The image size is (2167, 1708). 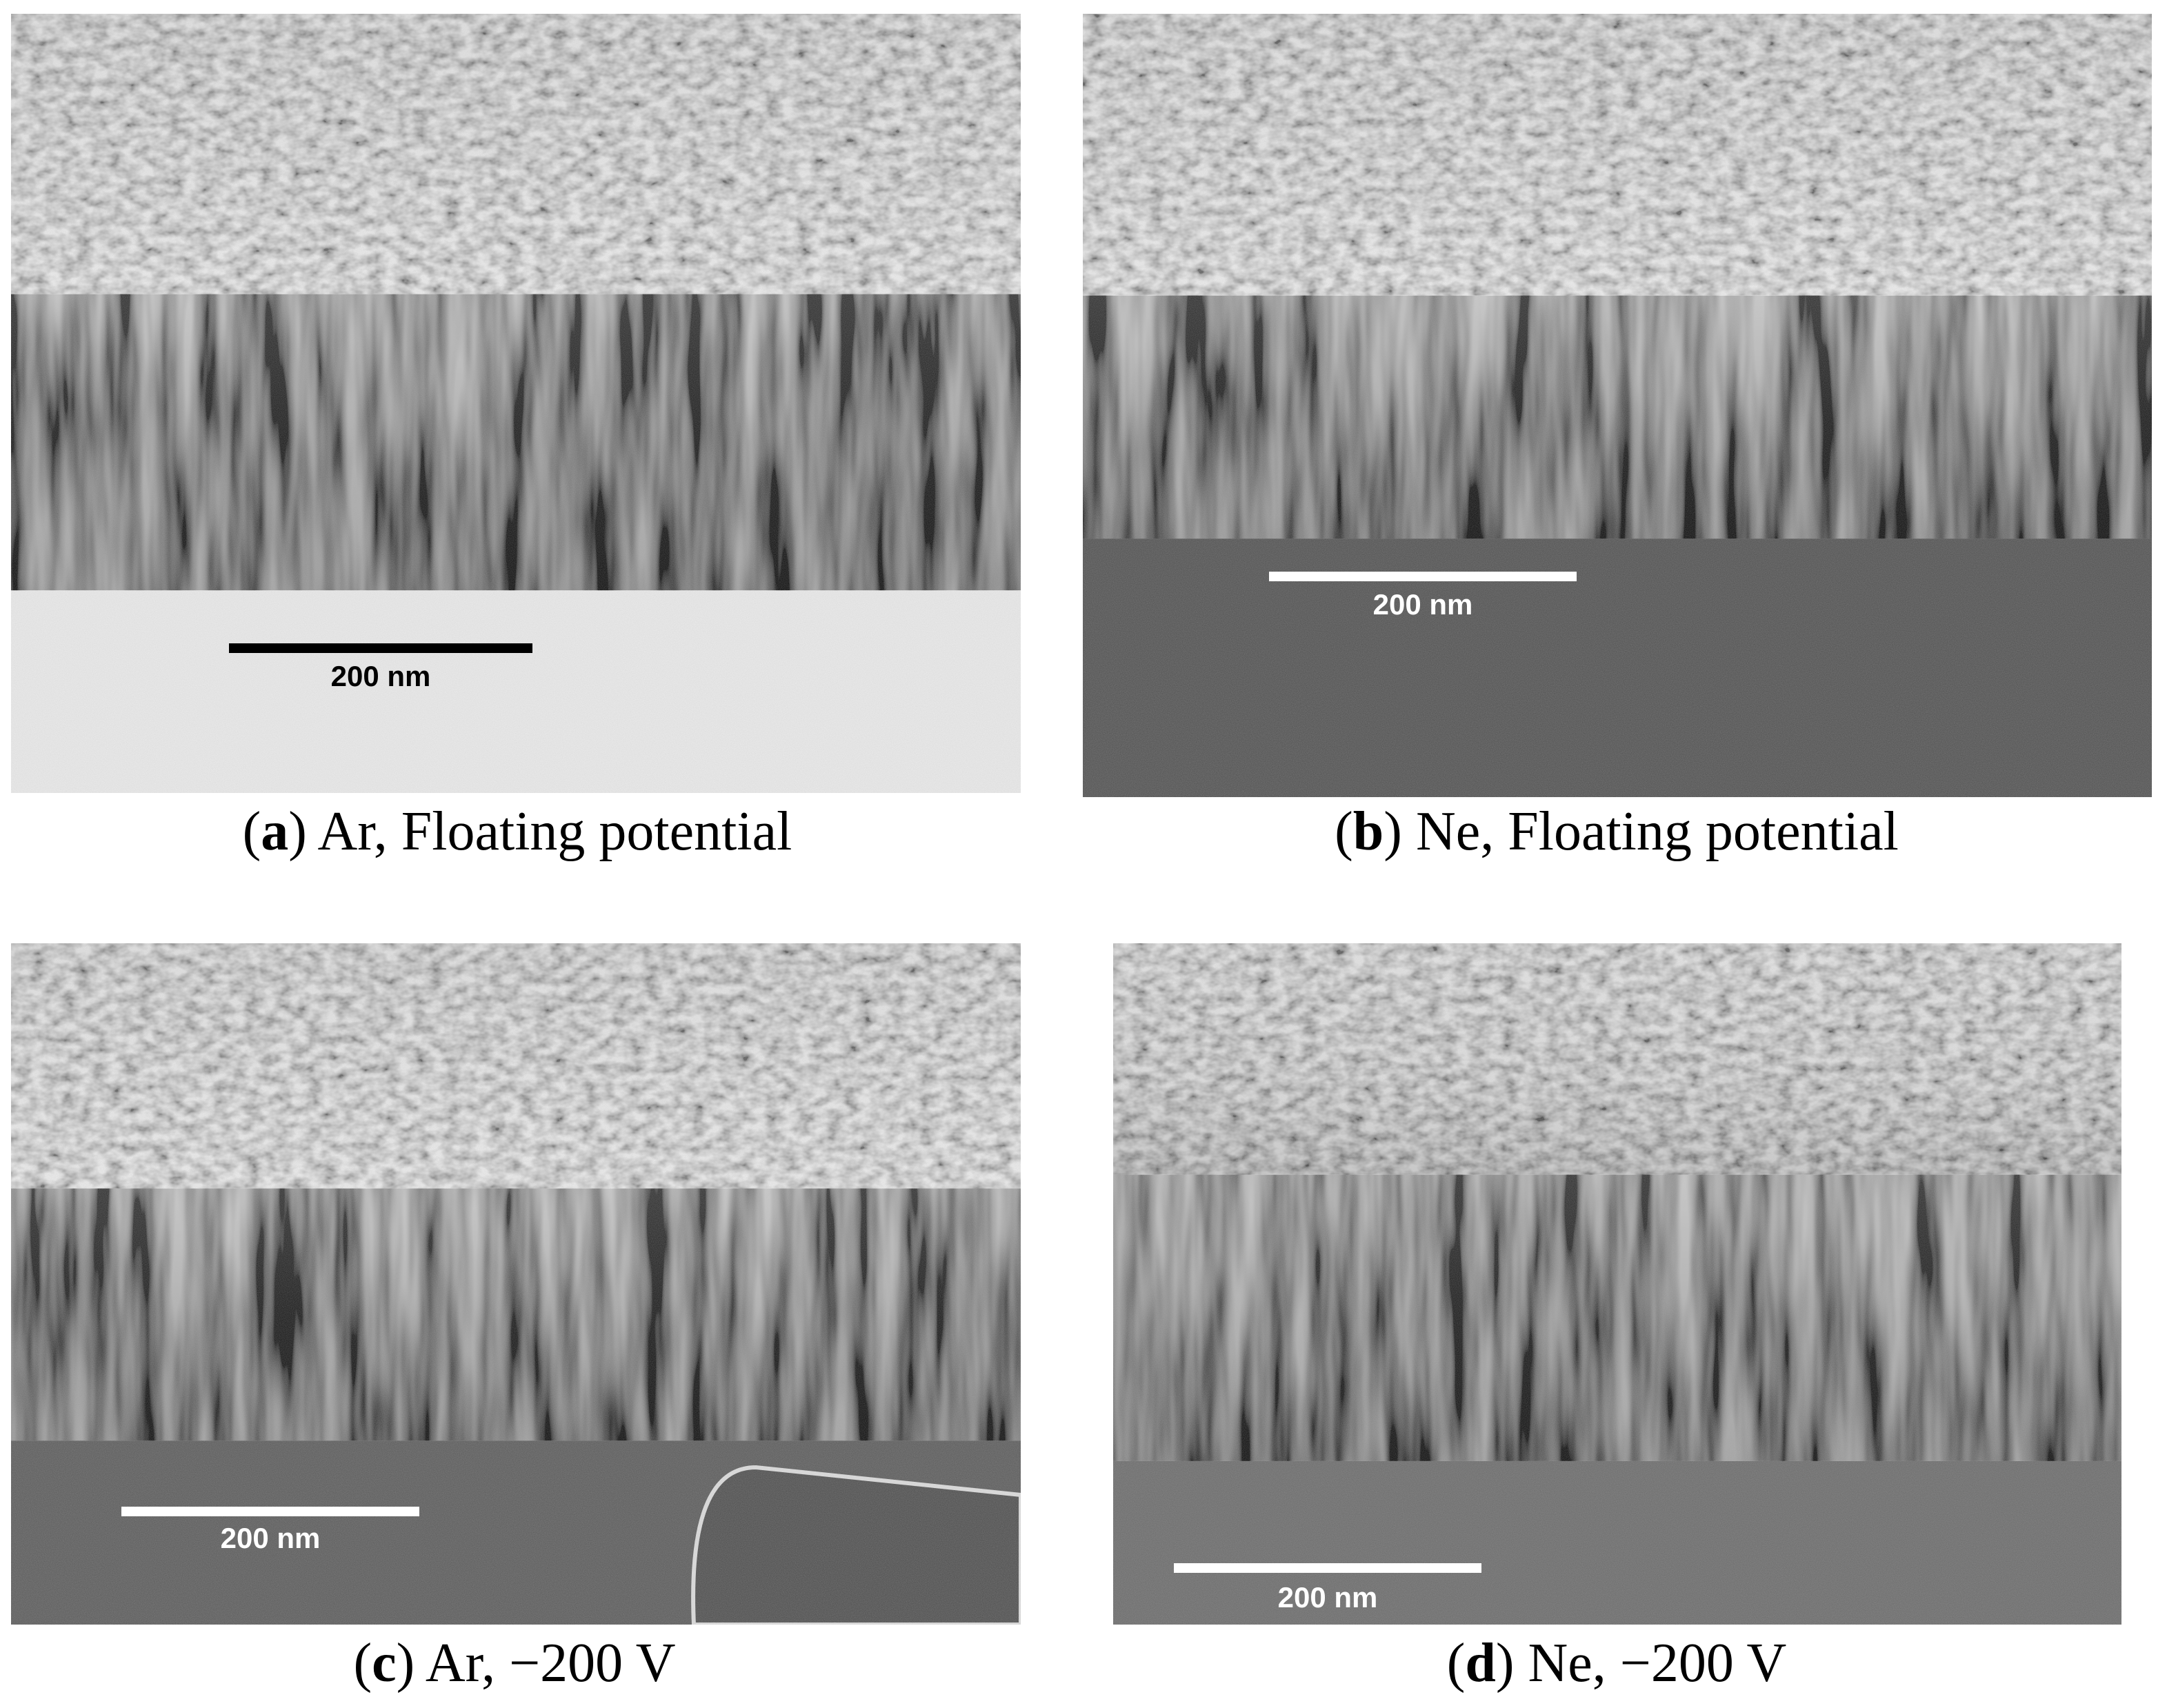 What do you see at coordinates (384, 1663) in the screenshot?
I see `panel-letter: c` at bounding box center [384, 1663].